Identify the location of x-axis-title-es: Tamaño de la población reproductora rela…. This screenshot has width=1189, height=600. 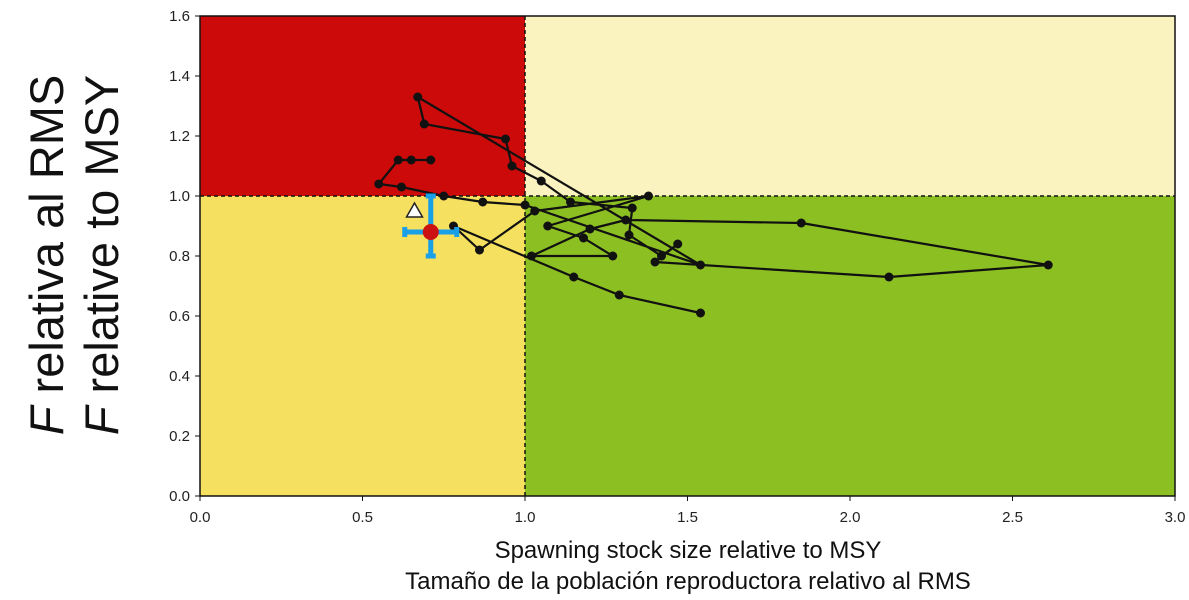
(688, 581).